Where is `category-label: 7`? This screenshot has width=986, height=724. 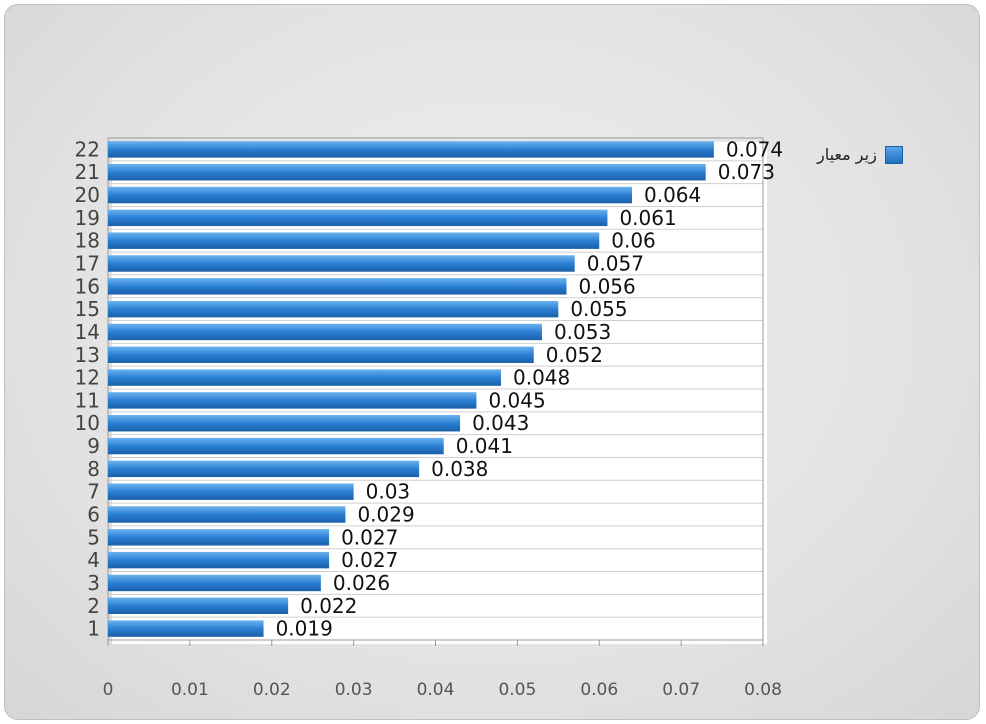
category-label: 7 is located at coordinates (93, 492).